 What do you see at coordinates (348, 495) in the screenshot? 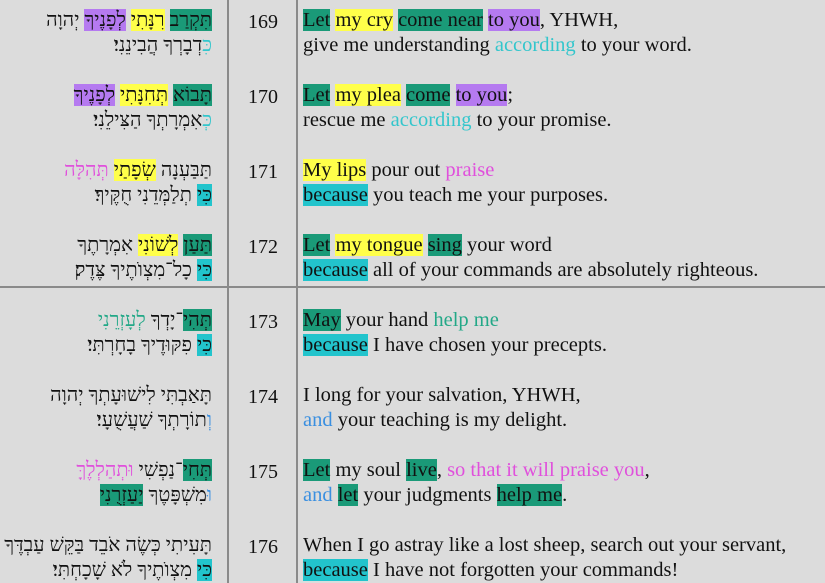
I see `highlighted-word: let` at bounding box center [348, 495].